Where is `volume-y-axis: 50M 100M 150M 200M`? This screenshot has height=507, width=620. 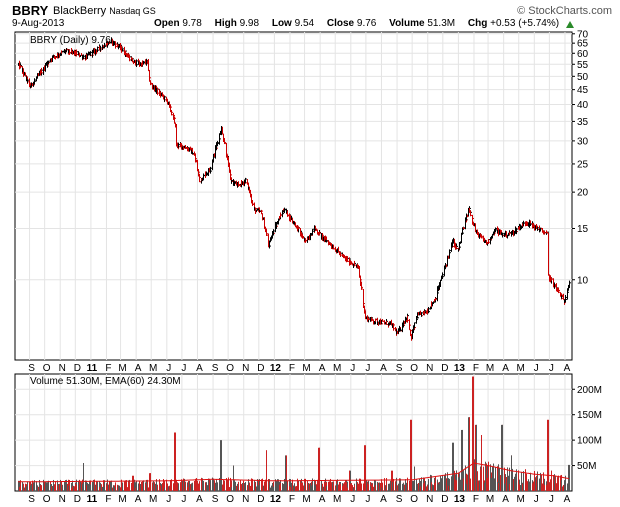 volume-y-axis: 50M 100M 150M 200M is located at coordinates (587, 428).